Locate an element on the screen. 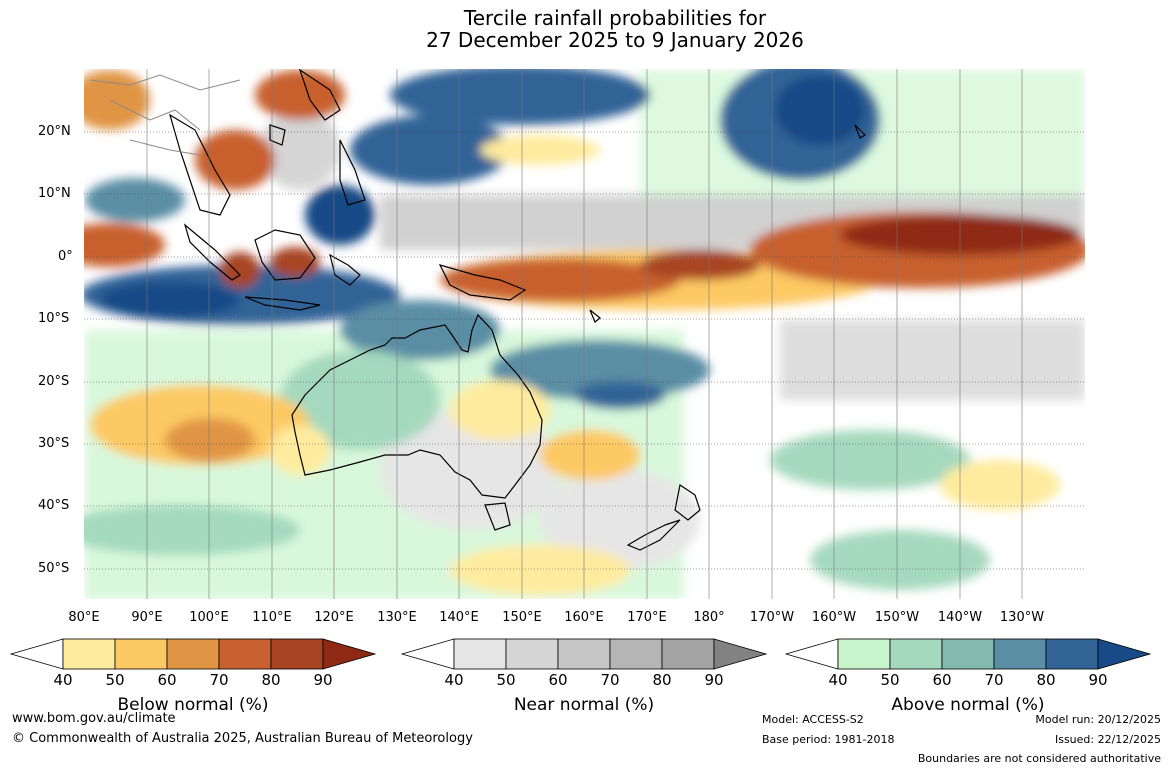  lon-label-140e: 140°E is located at coordinates (459, 617).